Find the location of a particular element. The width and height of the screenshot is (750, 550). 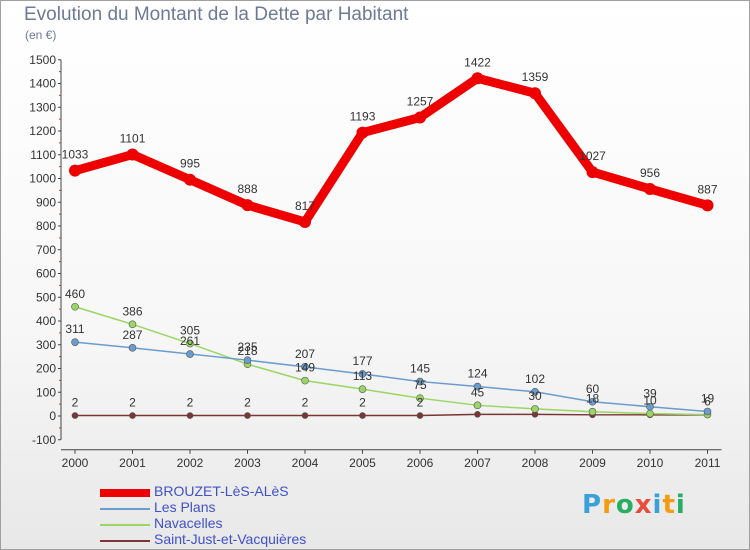

data-label: 261 is located at coordinates (190, 341).